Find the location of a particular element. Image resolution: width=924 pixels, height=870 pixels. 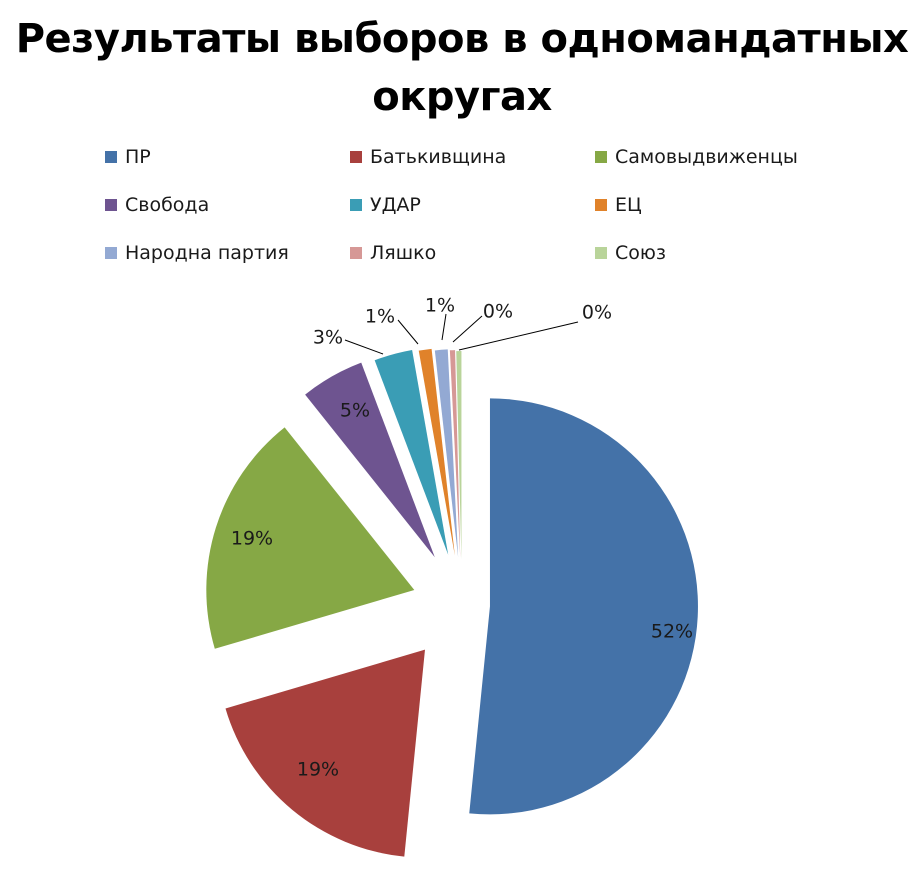

legend-item: Союз is located at coordinates (730, 253).